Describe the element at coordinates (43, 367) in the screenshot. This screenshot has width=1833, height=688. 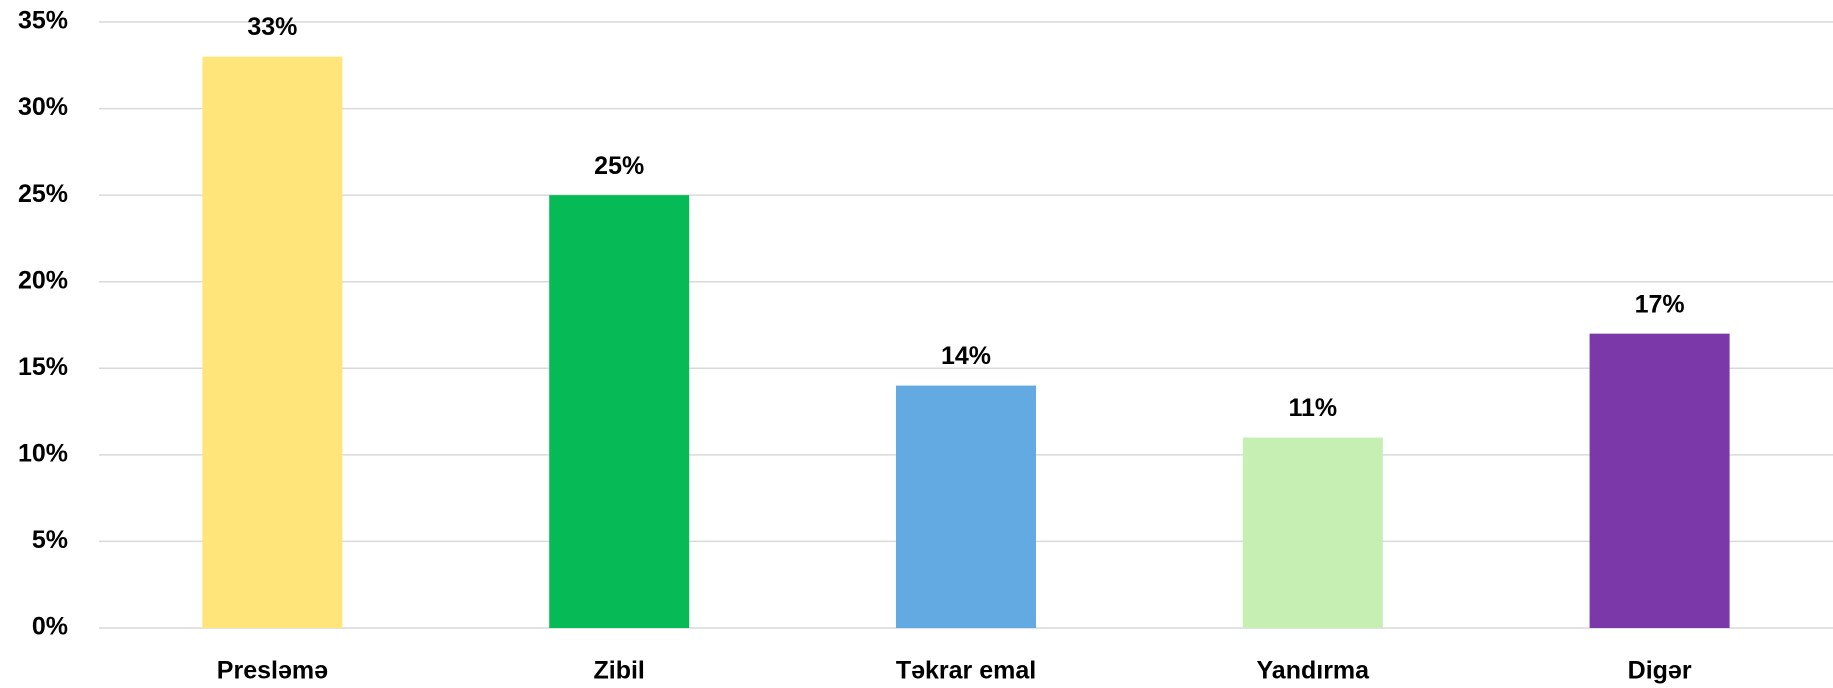
I see `y-tick-label: 15%` at that location.